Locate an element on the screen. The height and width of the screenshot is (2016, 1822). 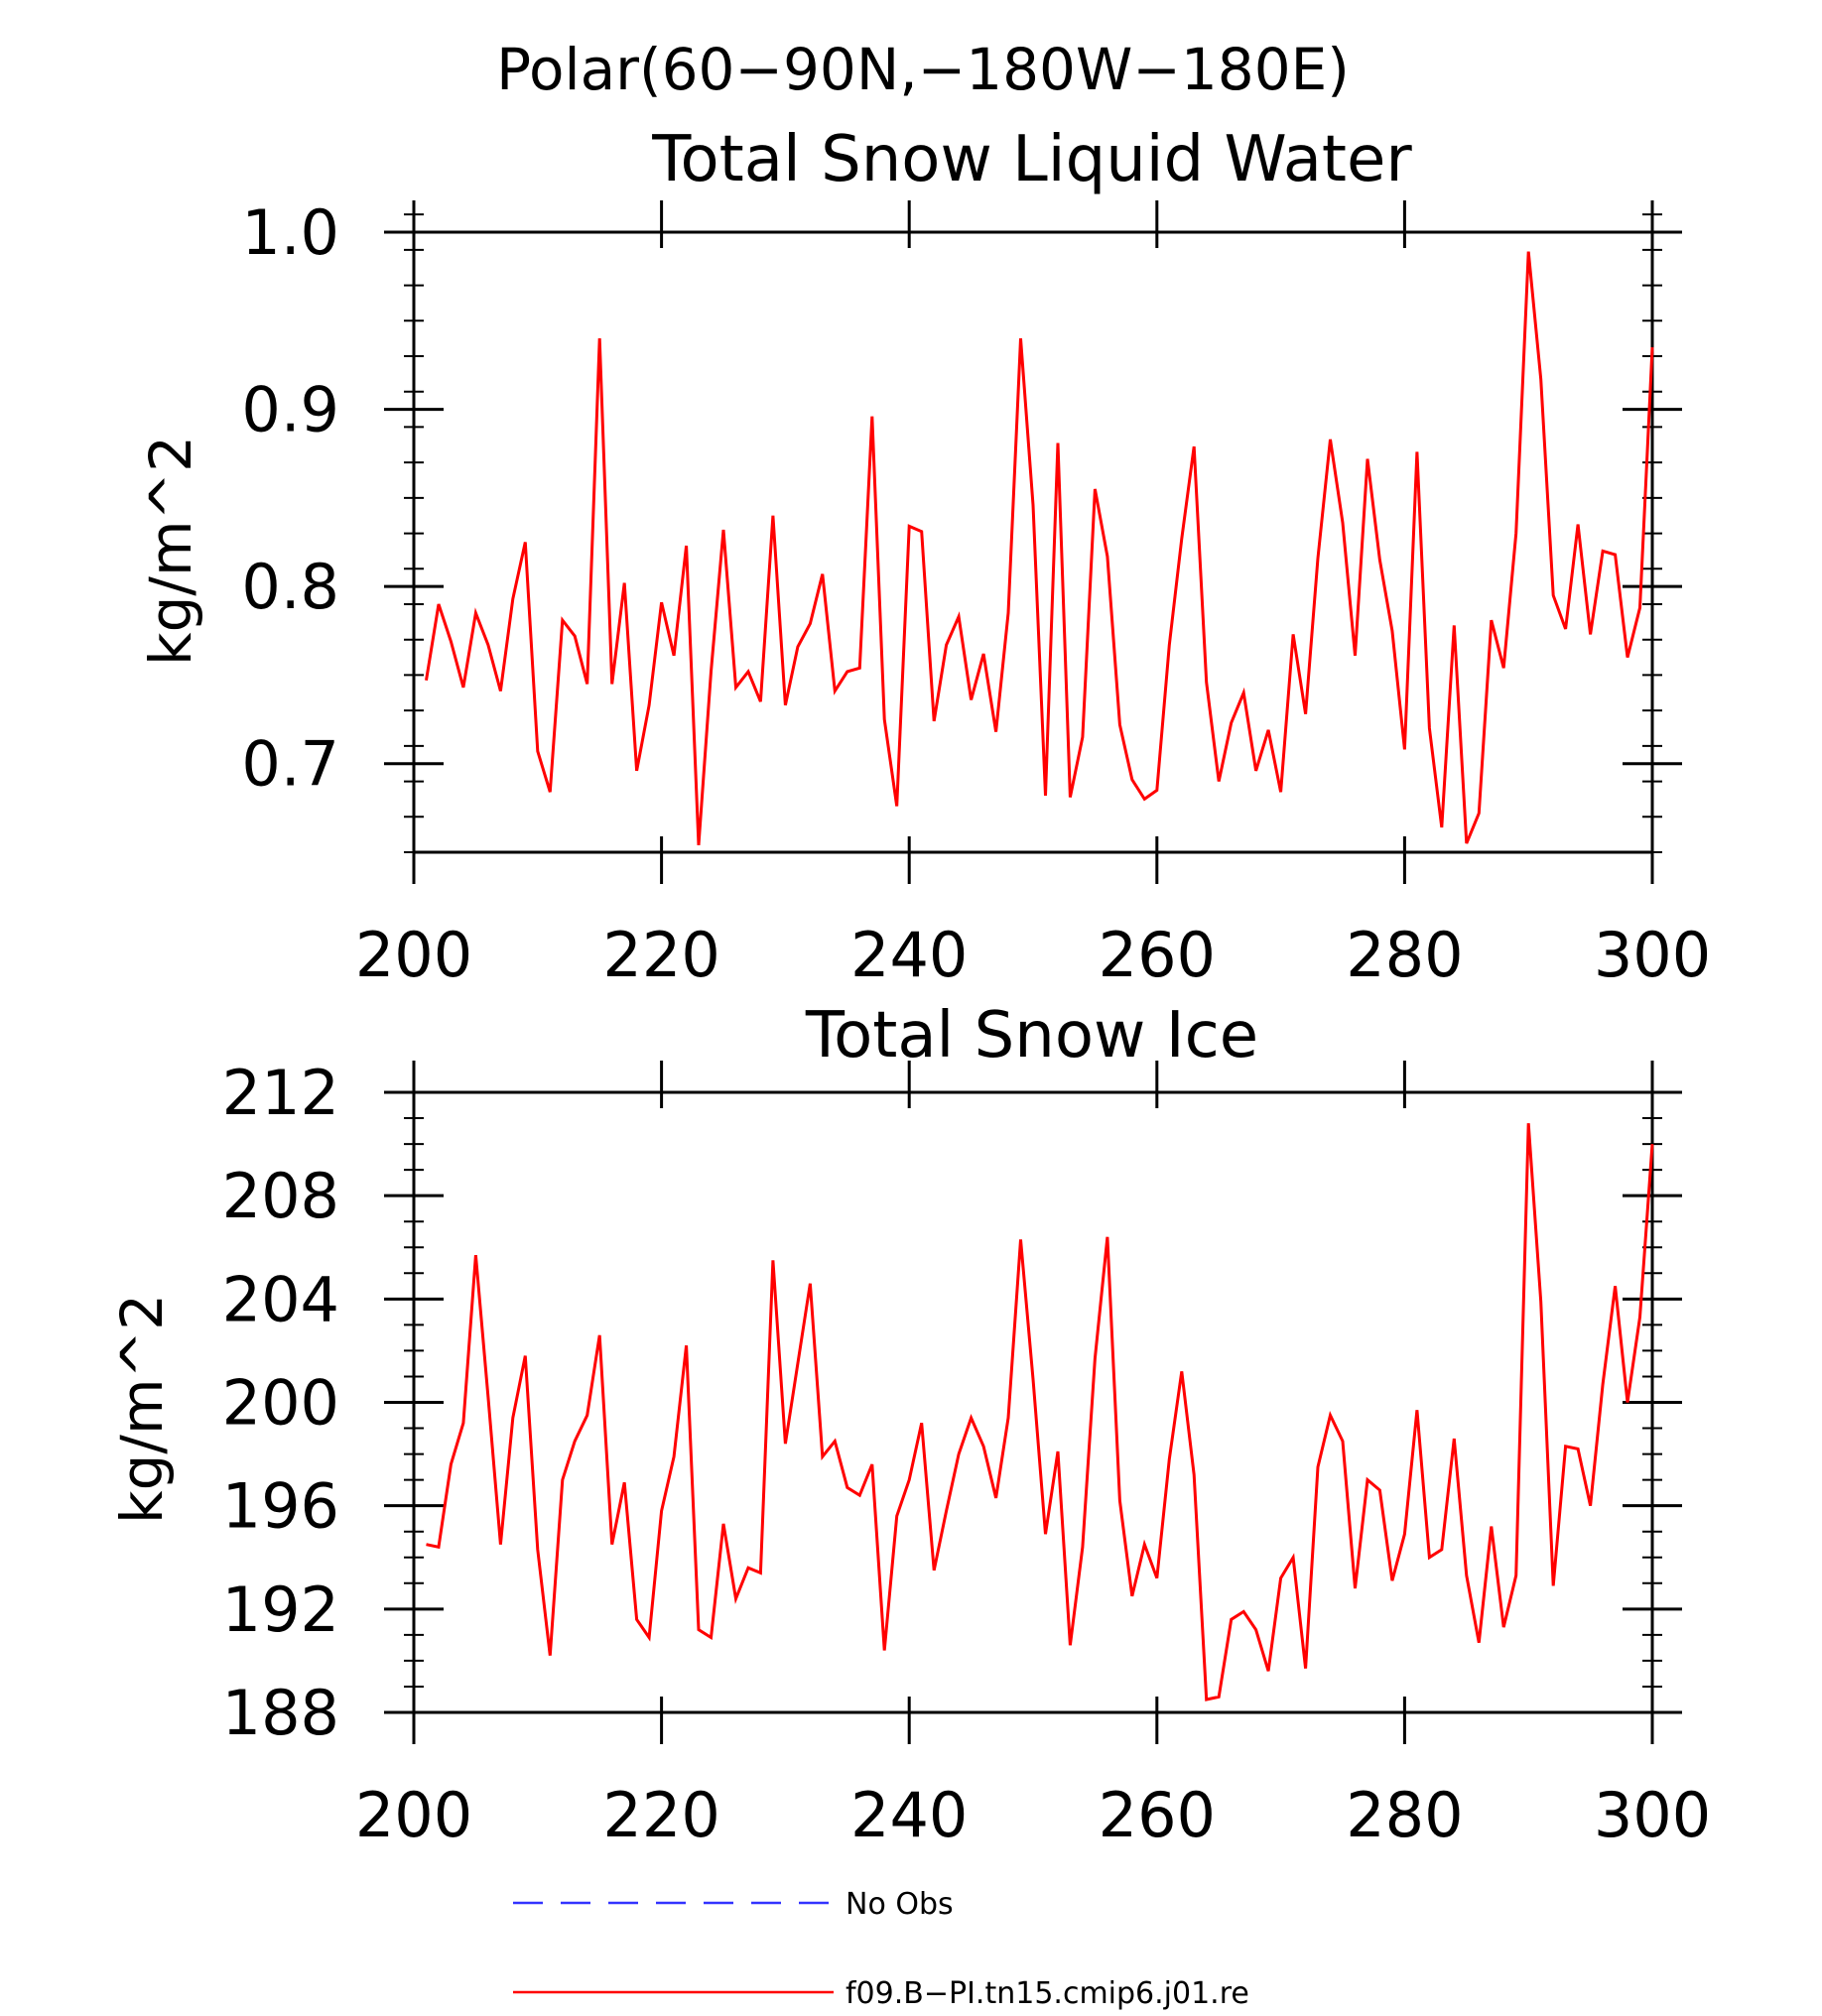
chart-title: Total Snow Ice is located at coordinates (1031, 1035).